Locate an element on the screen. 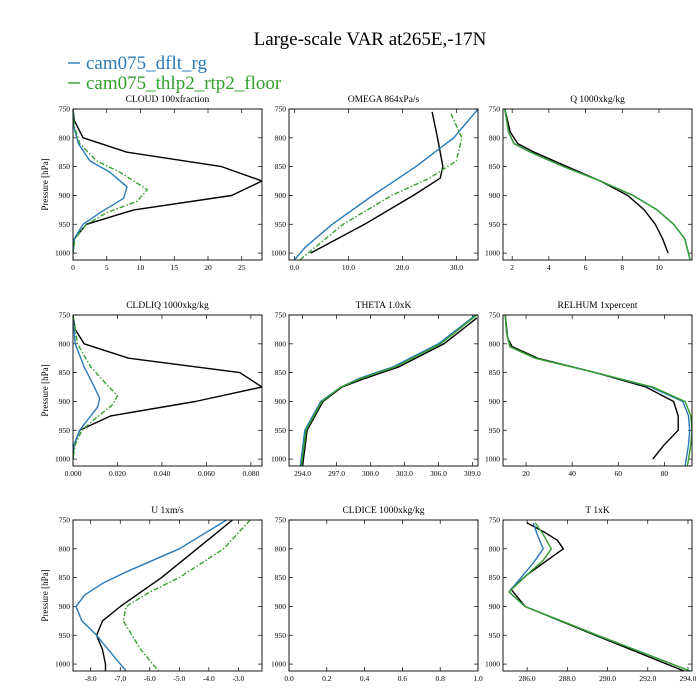  panel-title: CLOUD 100xfraction is located at coordinates (168, 99).